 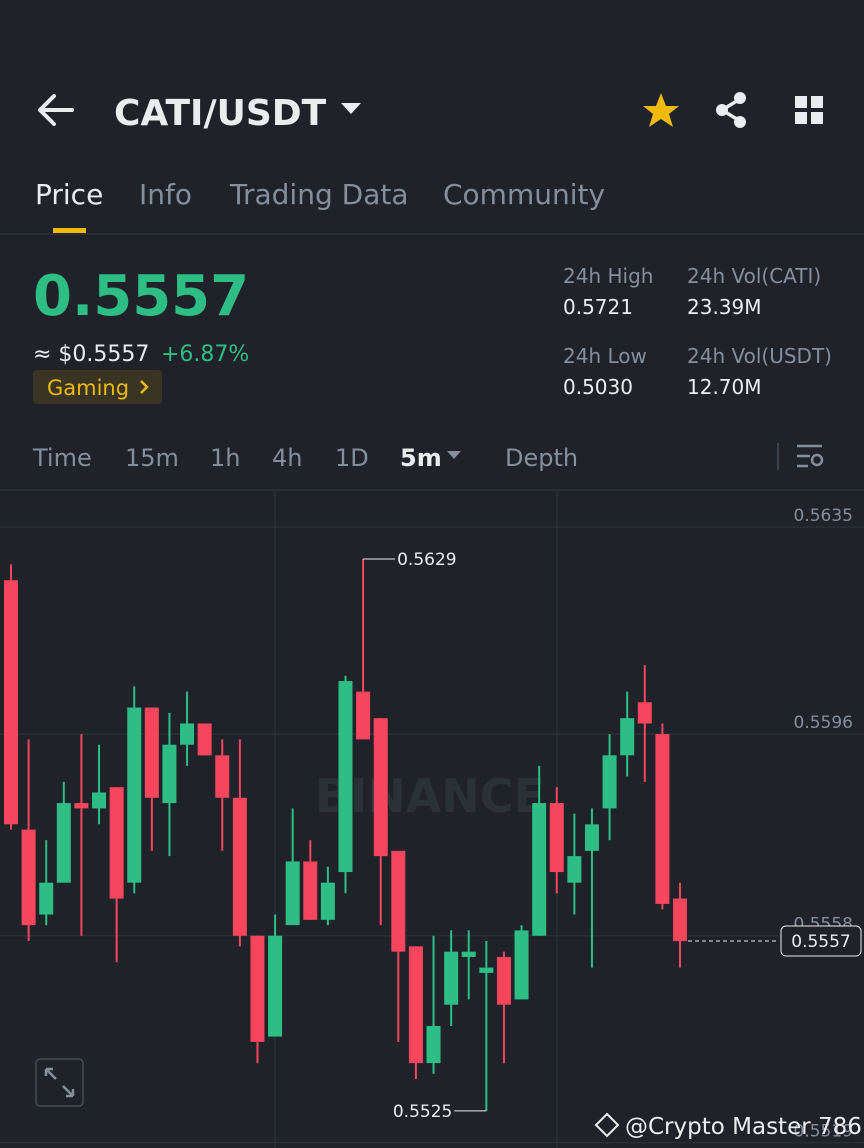 What do you see at coordinates (823, 1132) in the screenshot?
I see `y-tick-label: 0.5519` at bounding box center [823, 1132].